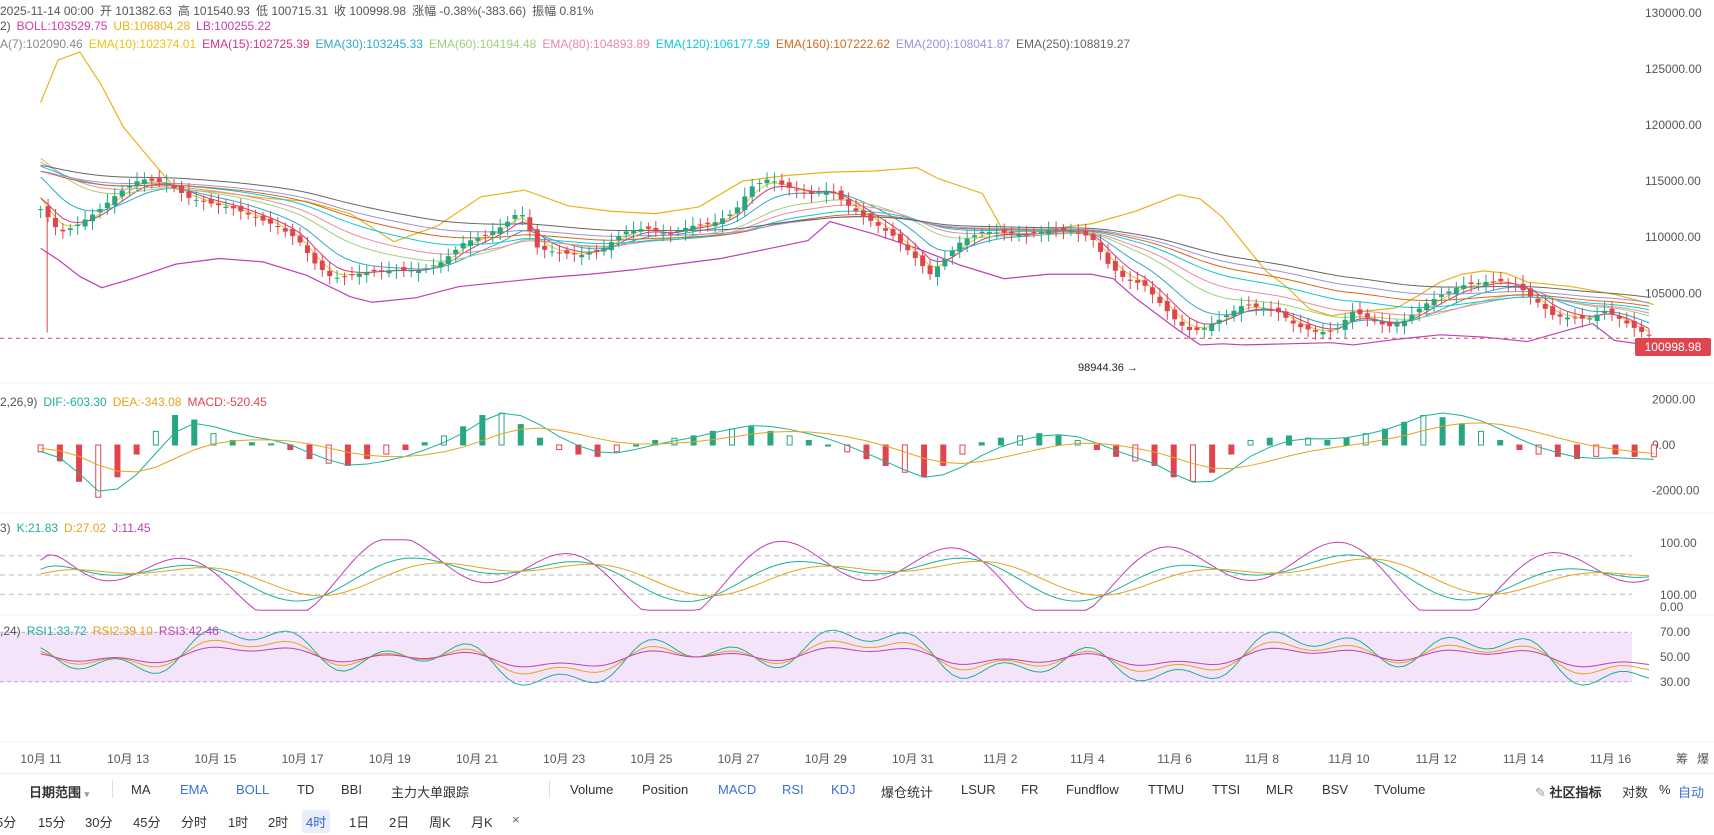 The height and width of the screenshot is (835, 1714). I want to click on indicator-bsv: BSV, so click(1335, 789).